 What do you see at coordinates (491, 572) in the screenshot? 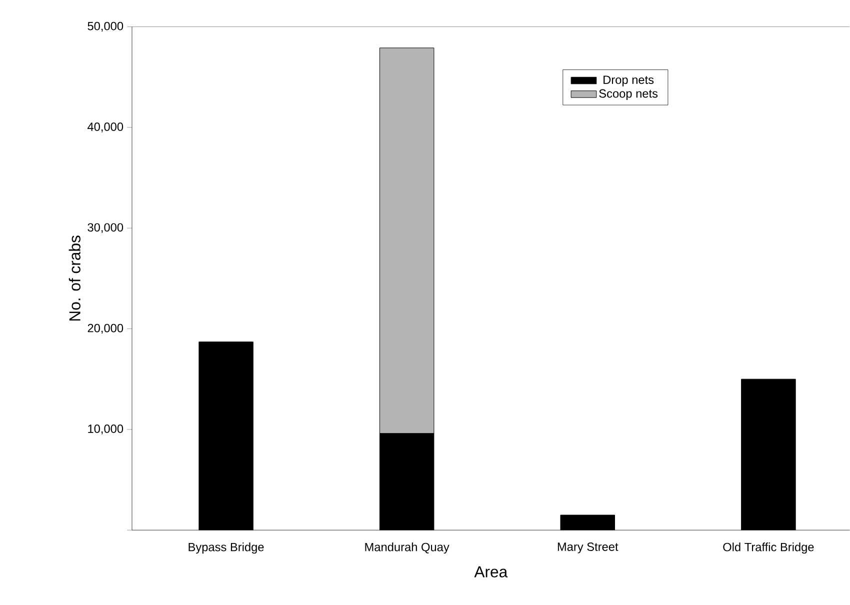
I see `x-axis-title: Area` at bounding box center [491, 572].